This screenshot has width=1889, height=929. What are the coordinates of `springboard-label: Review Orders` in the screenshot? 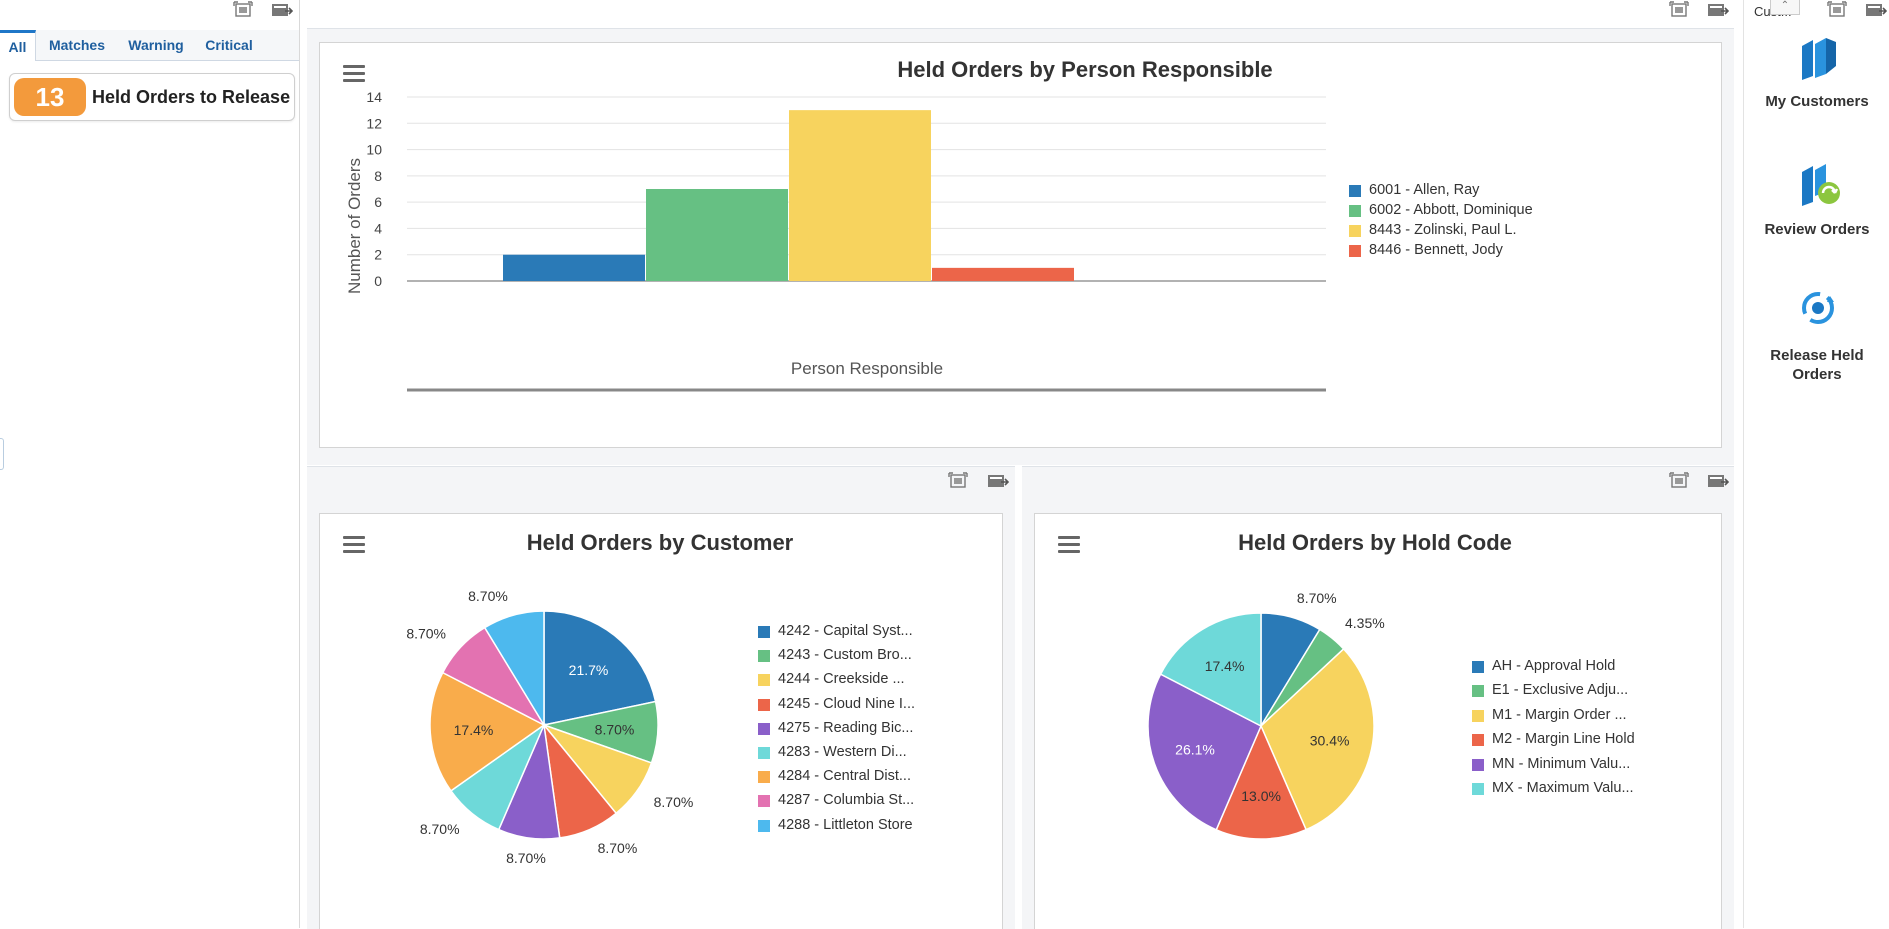 It's located at (1817, 229).